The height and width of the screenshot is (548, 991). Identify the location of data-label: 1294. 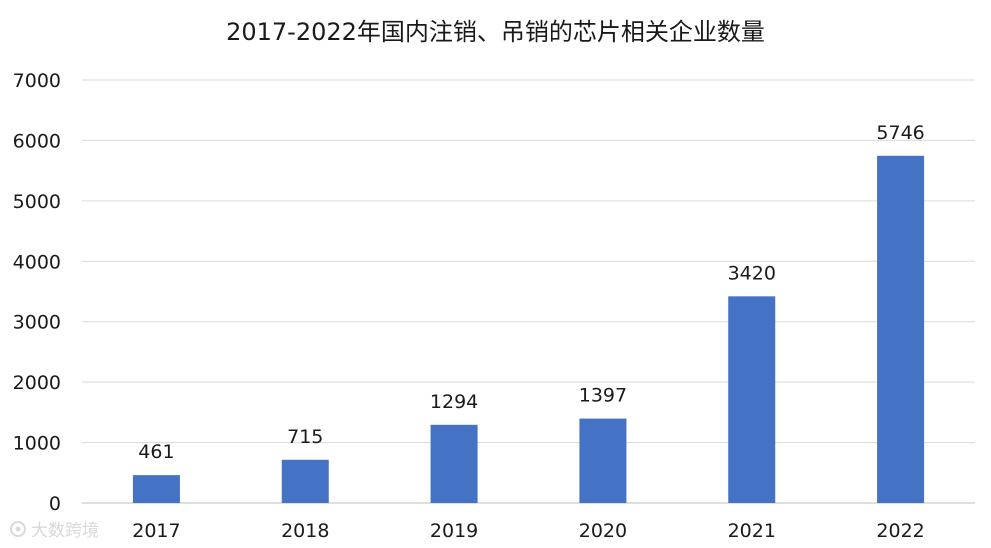
(454, 402).